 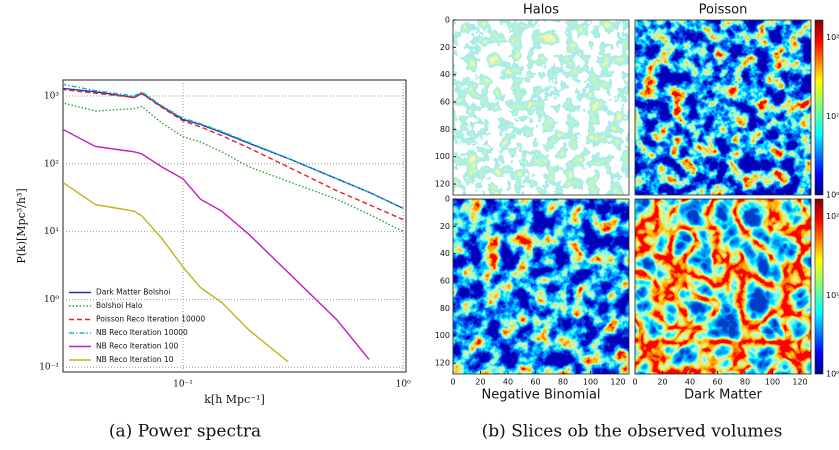 I want to click on y-tick-label: 10⁻¹, so click(x=49, y=368).